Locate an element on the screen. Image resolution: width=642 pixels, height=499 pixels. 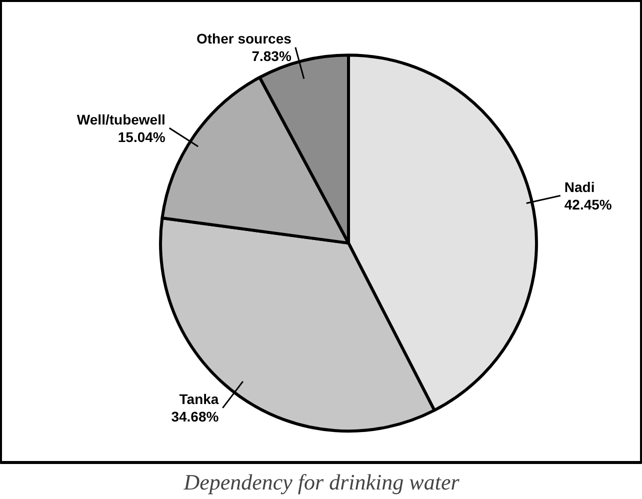
data-label: 42.45% is located at coordinates (588, 204).